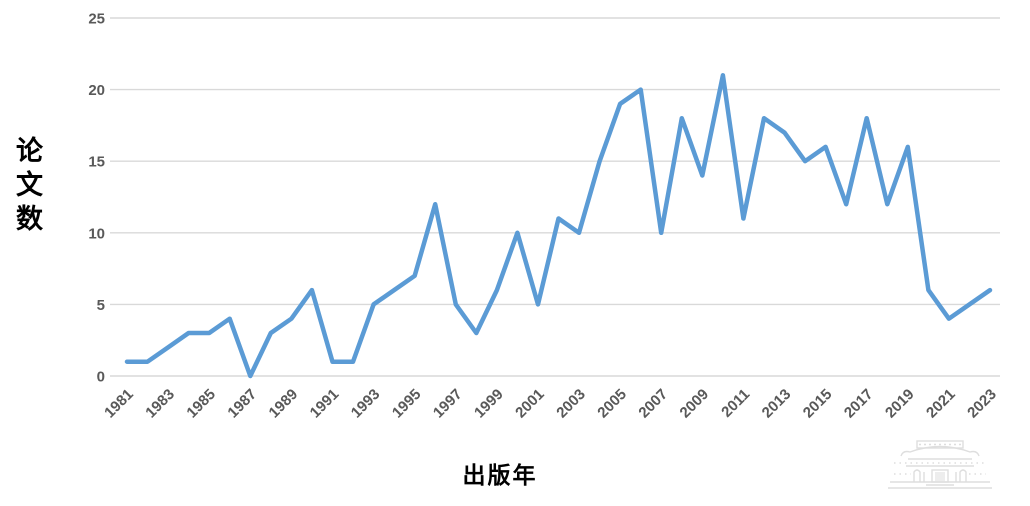 This screenshot has height=506, width=1030. I want to click on x-tick-label: 2013, so click(777, 404).